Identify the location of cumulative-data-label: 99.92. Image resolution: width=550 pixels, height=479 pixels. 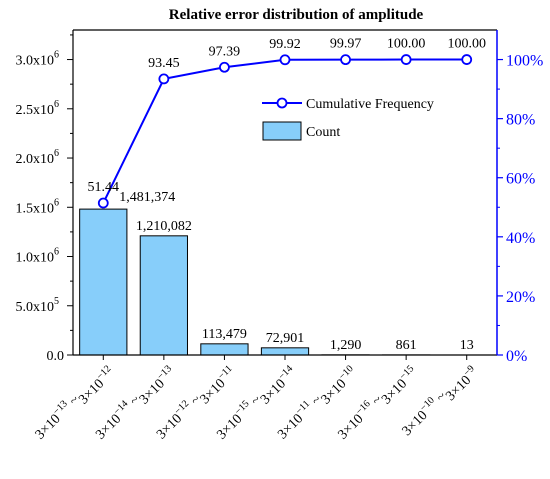
(285, 44).